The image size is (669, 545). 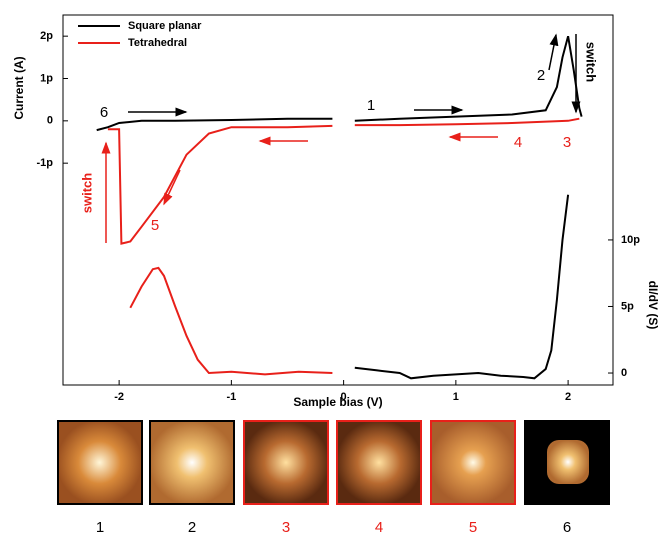 What do you see at coordinates (165, 26) in the screenshot?
I see `legend-label: Square planar` at bounding box center [165, 26].